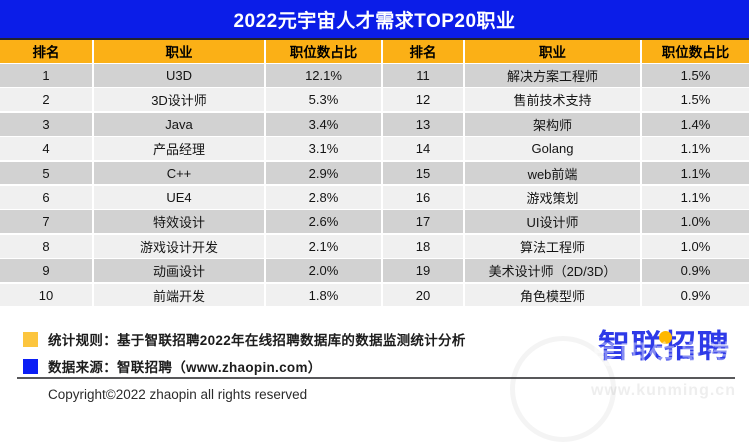 This screenshot has height=442, width=749. What do you see at coordinates (46, 100) in the screenshot?
I see `cell-rank: 2` at bounding box center [46, 100].